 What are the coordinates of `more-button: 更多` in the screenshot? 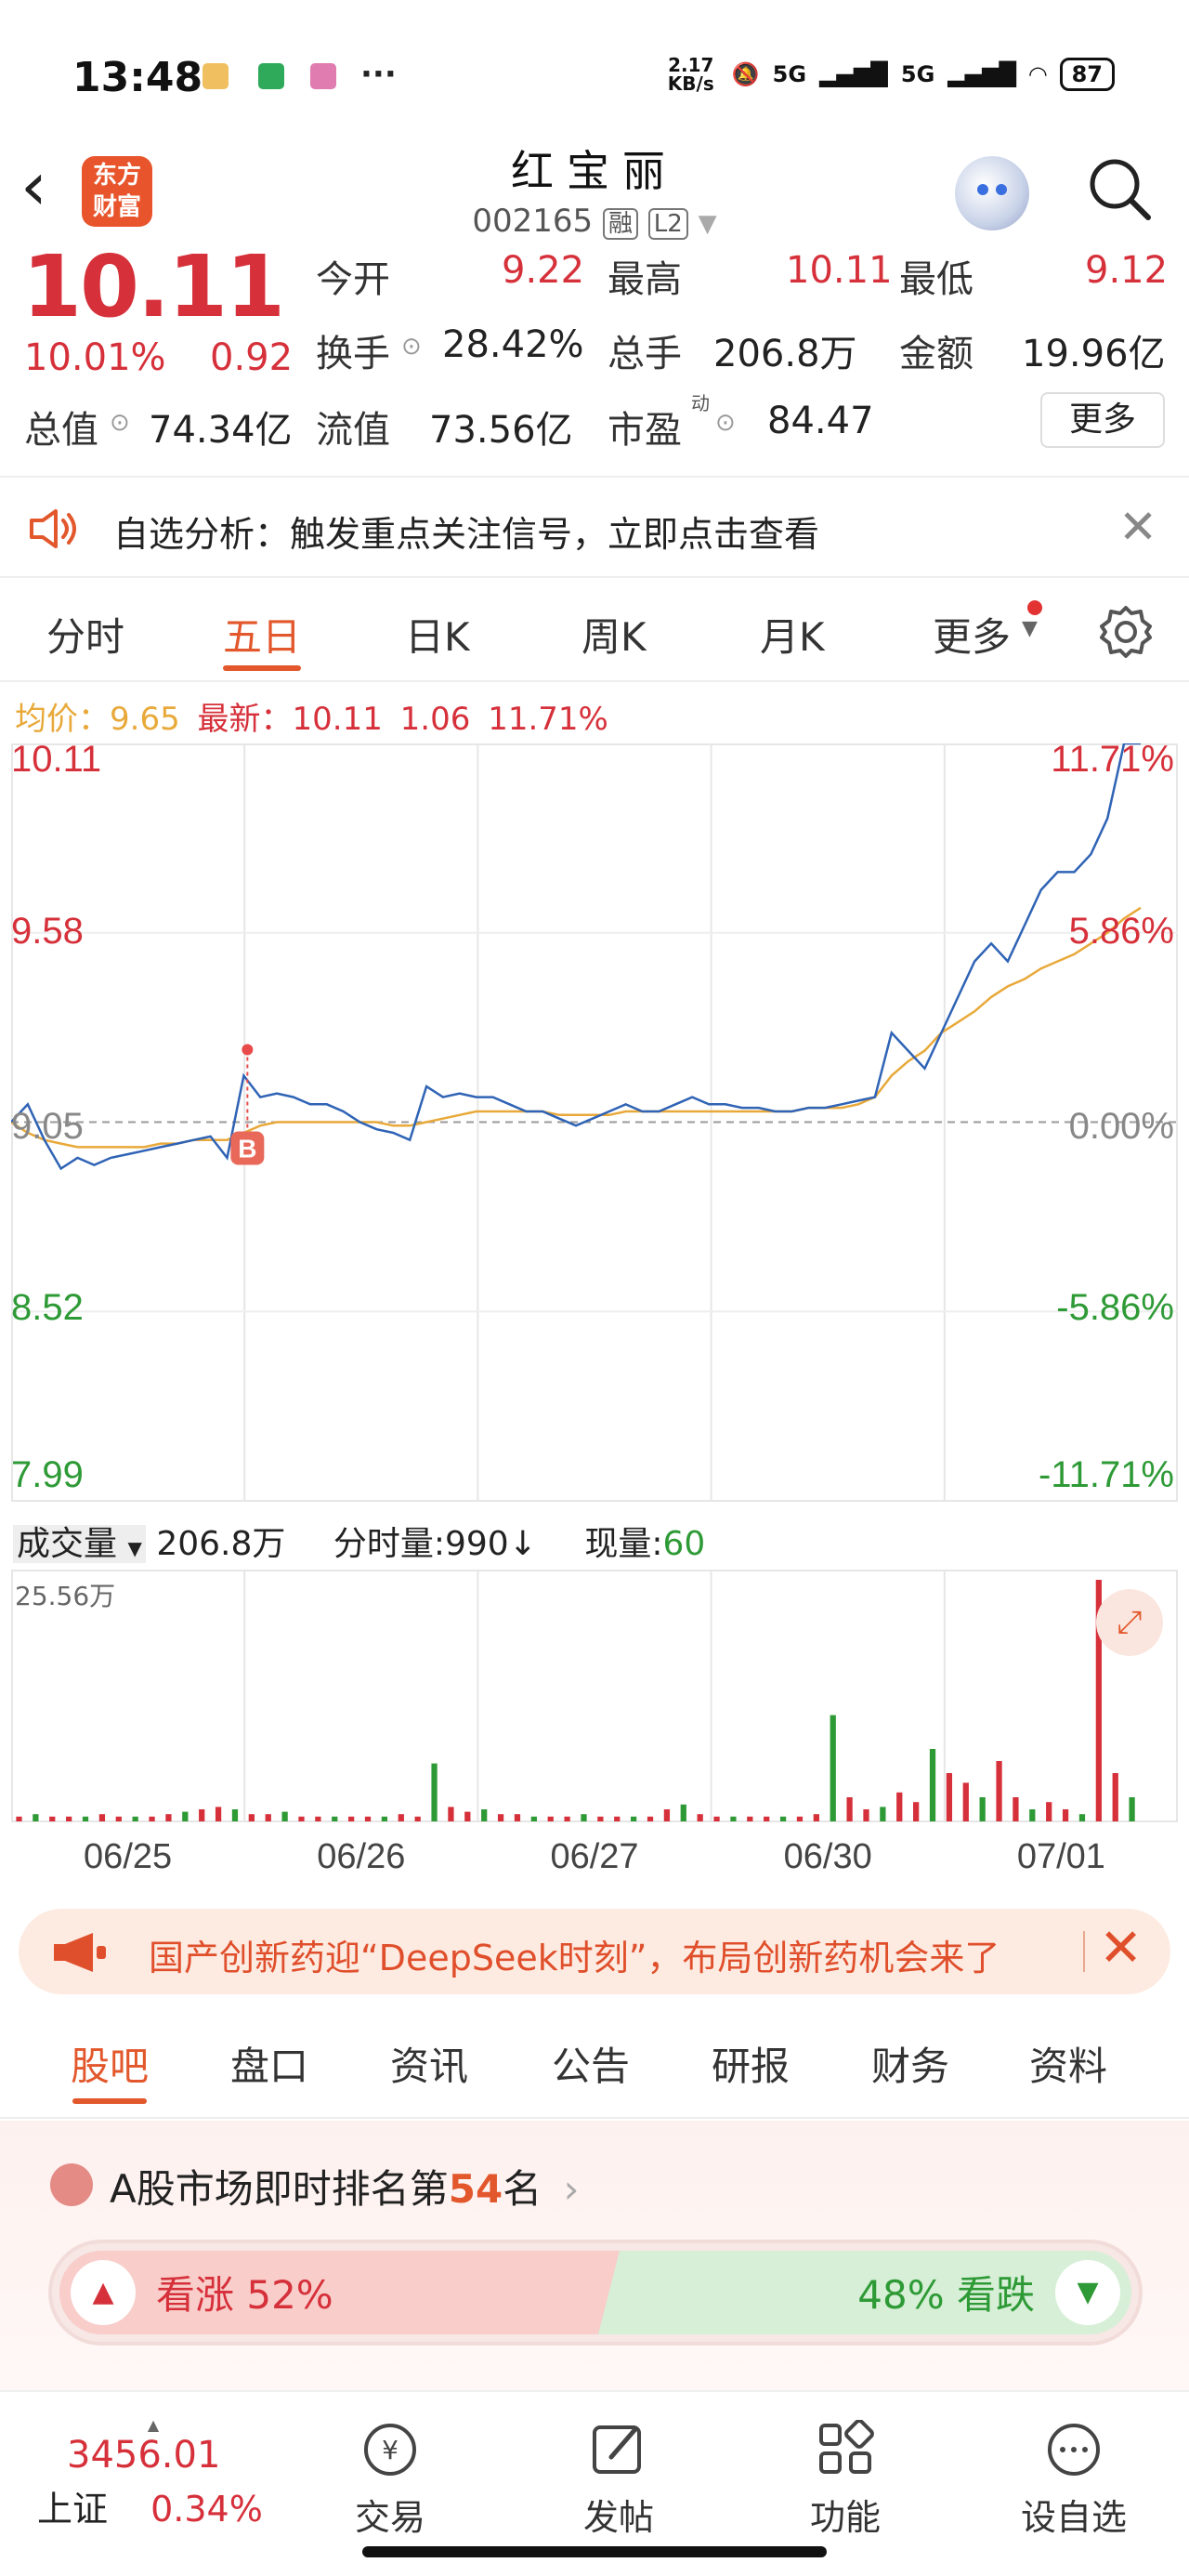 It's located at (1103, 420).